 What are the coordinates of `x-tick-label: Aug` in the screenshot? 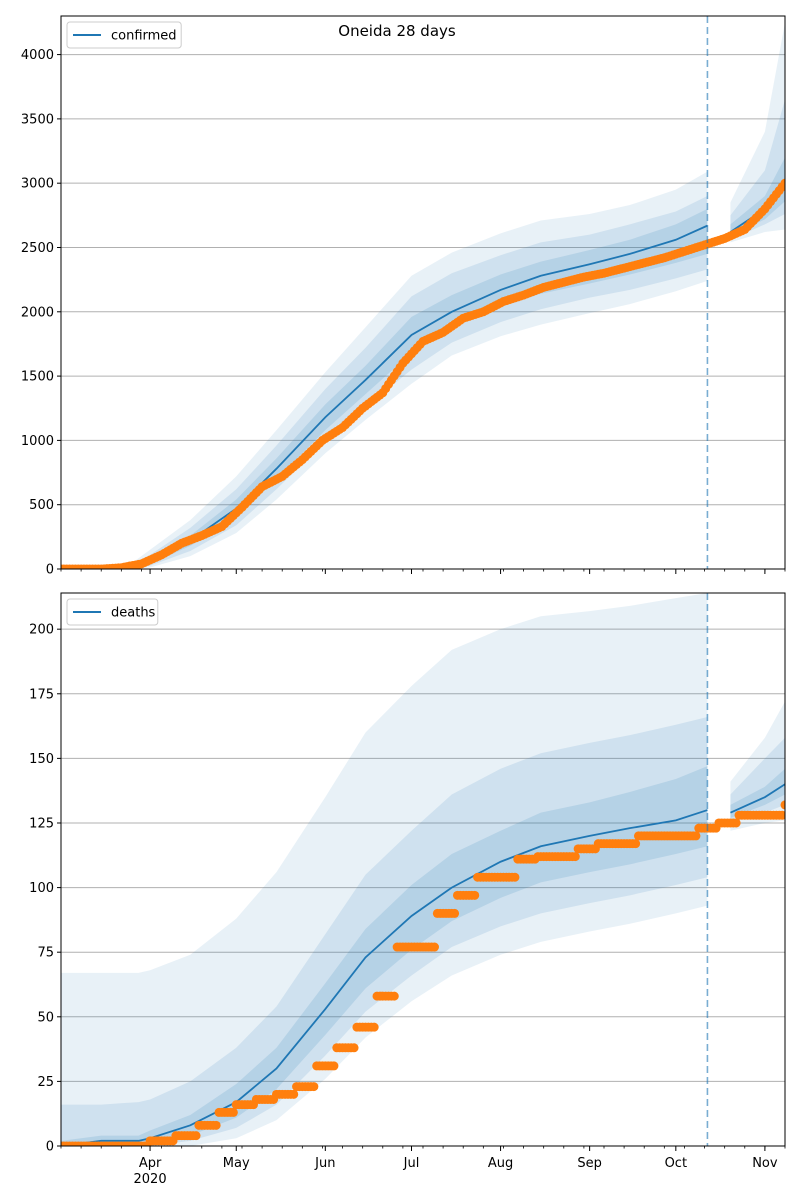 It's located at (500, 1163).